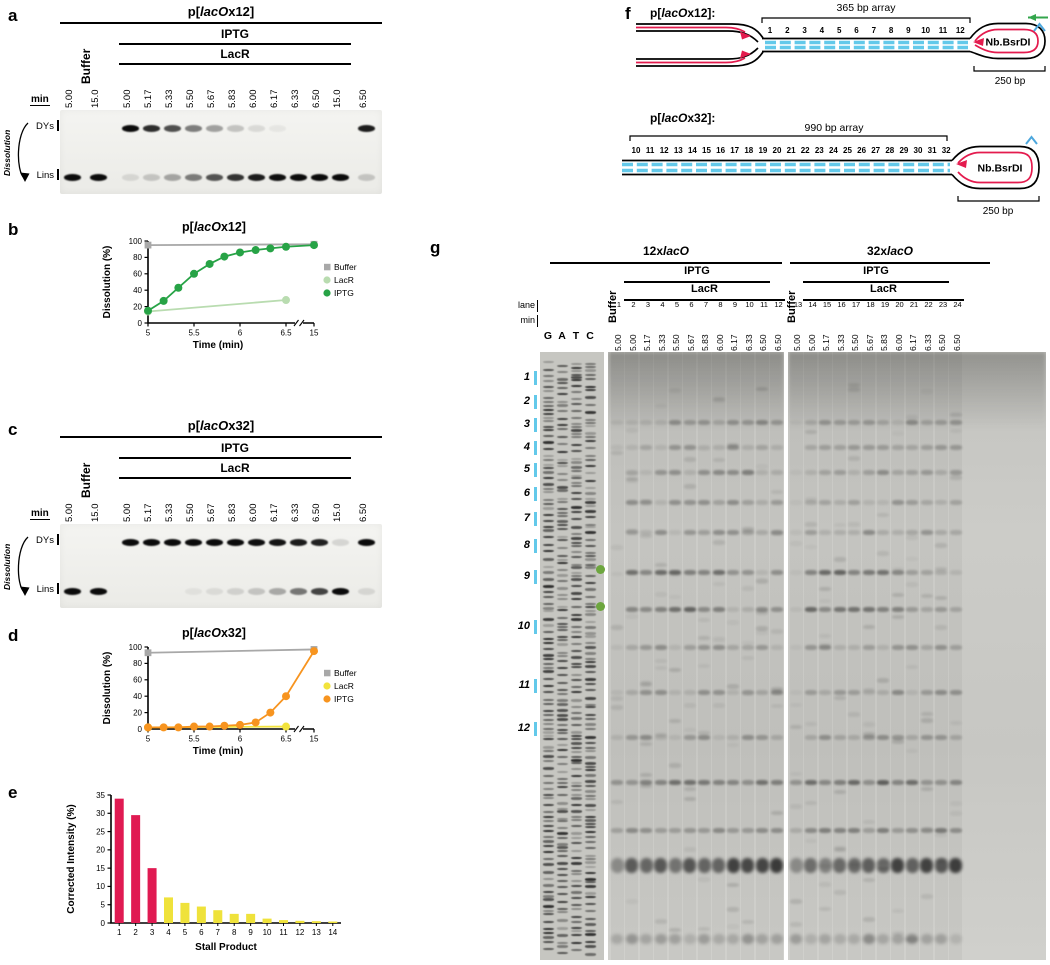 This screenshot has height=965, width=1050. Describe the element at coordinates (891, 30) in the screenshot. I see `lacO-repeat-number: 8` at that location.